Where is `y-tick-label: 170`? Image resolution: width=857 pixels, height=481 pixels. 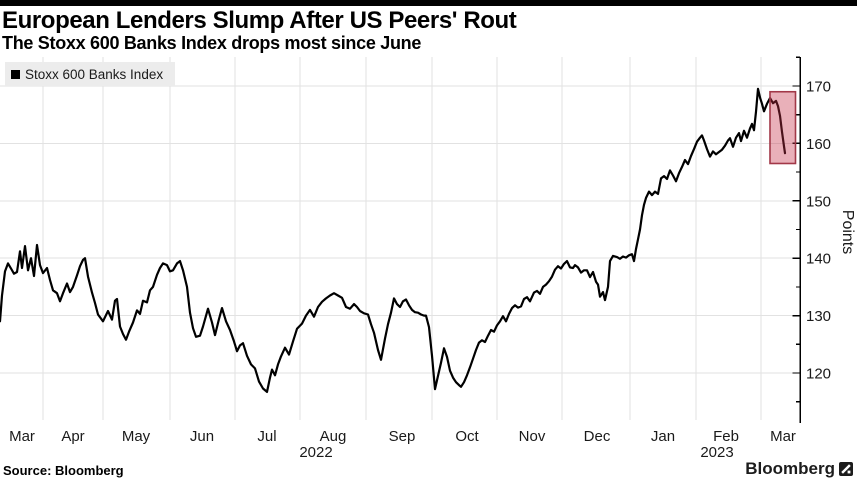
y-tick-label: 170 is located at coordinates (818, 87).